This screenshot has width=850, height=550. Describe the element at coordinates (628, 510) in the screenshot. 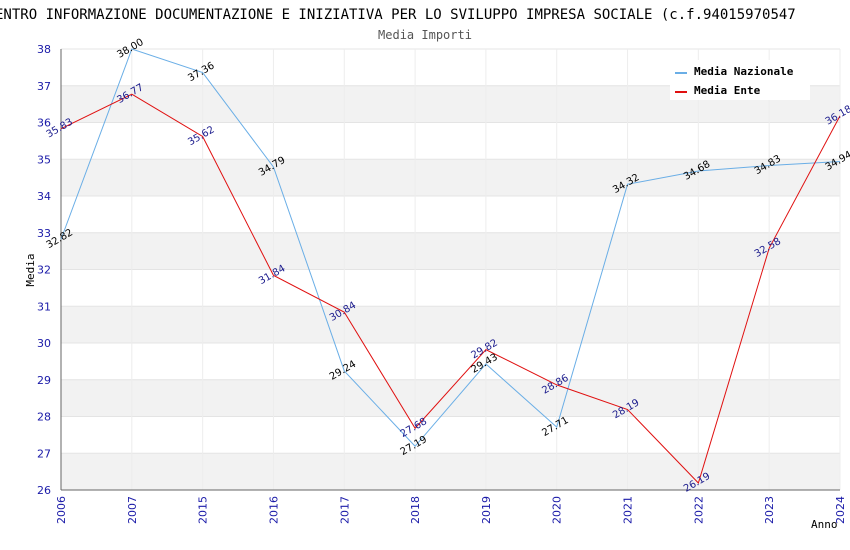

I see `x-tick-label: 2021` at that location.